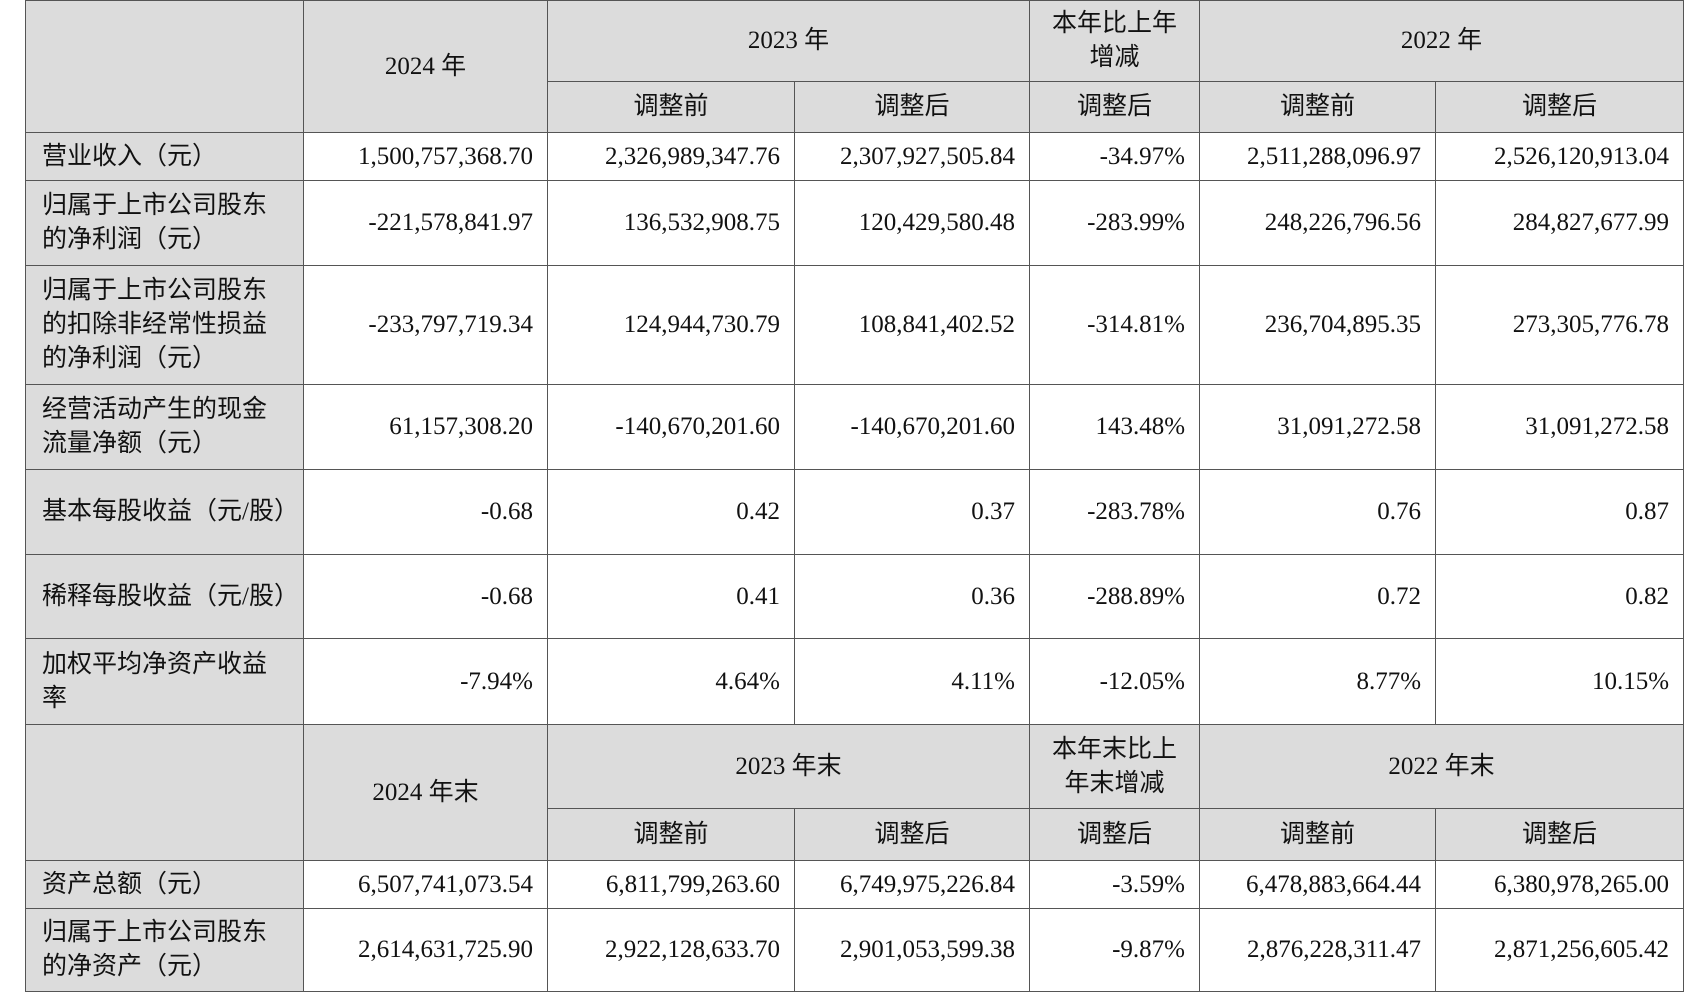  Describe the element at coordinates (1115, 156) in the screenshot. I see `cell-change: -34.97%` at that location.